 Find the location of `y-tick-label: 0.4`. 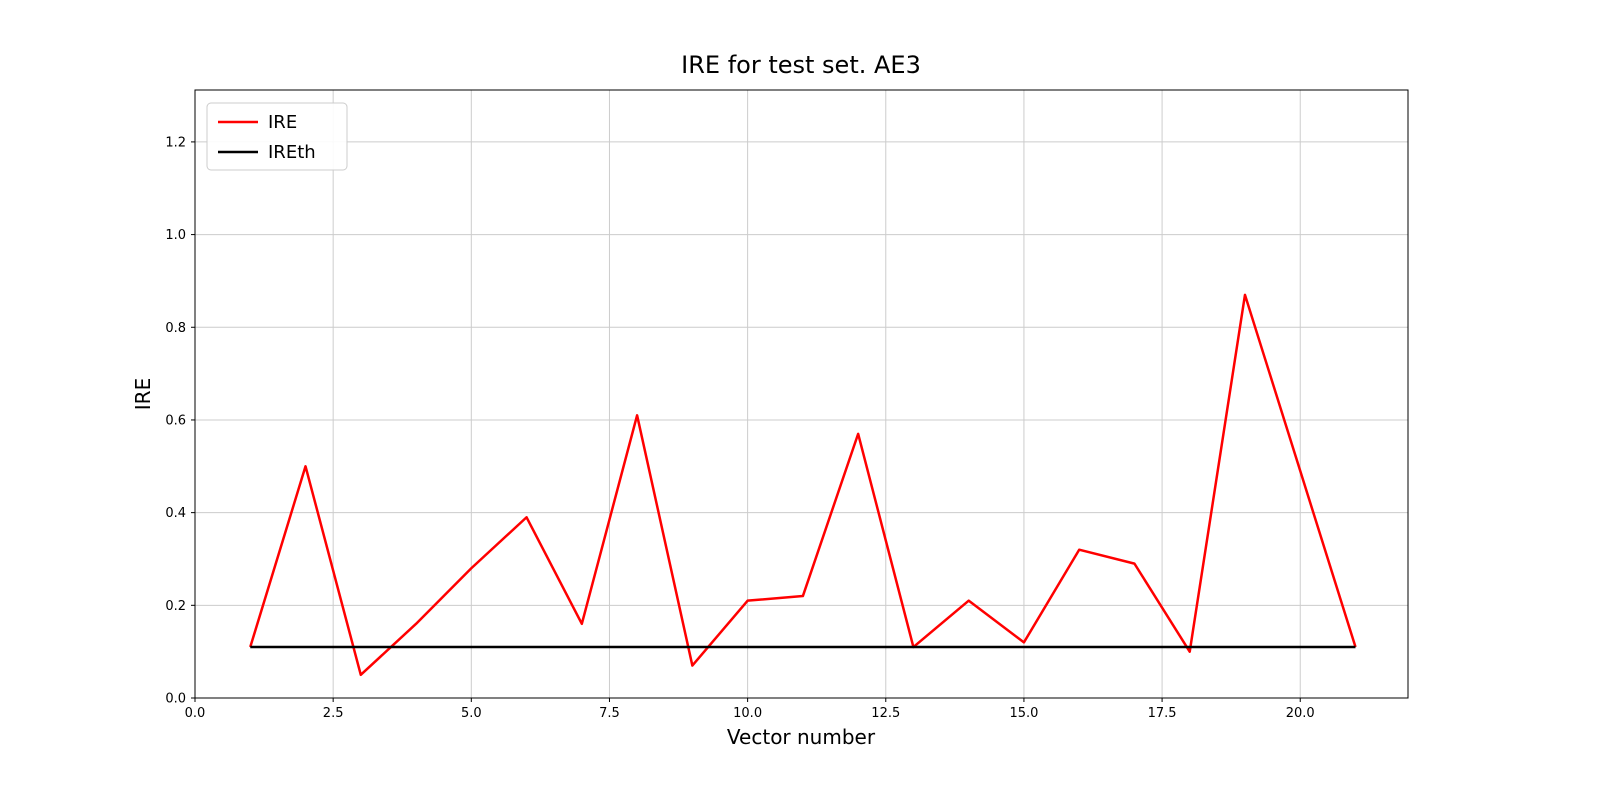

y-tick-label: 0.4 is located at coordinates (175, 513).